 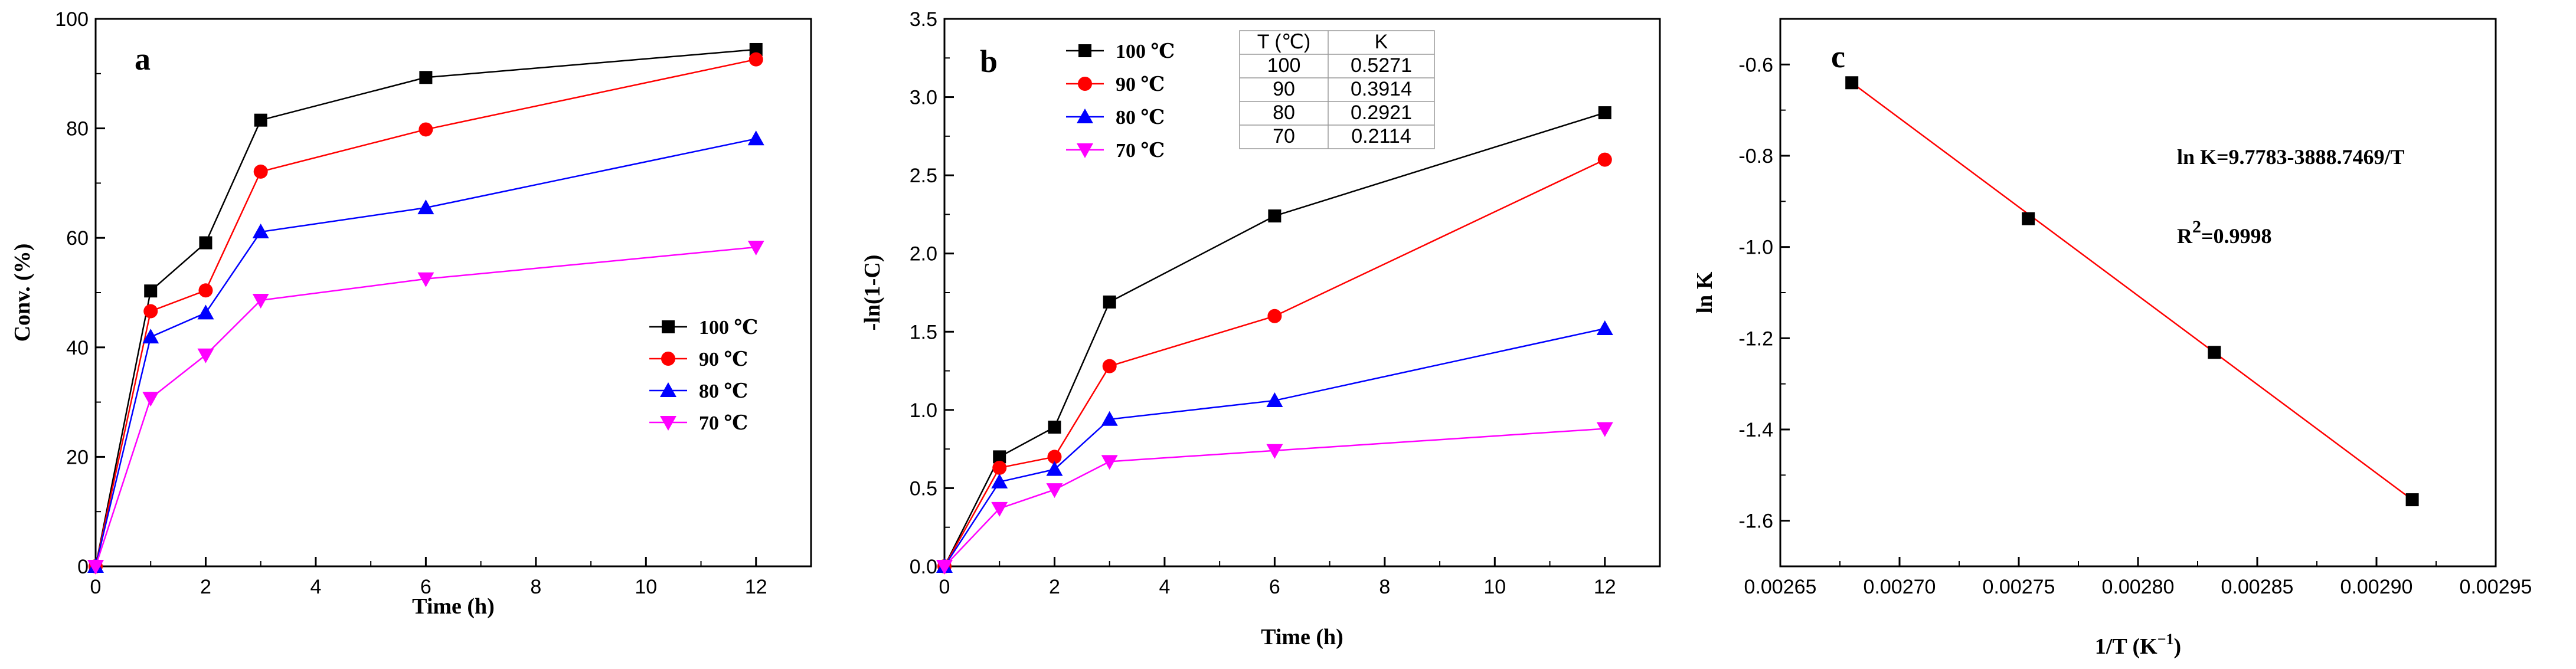 What do you see at coordinates (923, 176) in the screenshot?
I see `y-tick-label: 2.5` at bounding box center [923, 176].